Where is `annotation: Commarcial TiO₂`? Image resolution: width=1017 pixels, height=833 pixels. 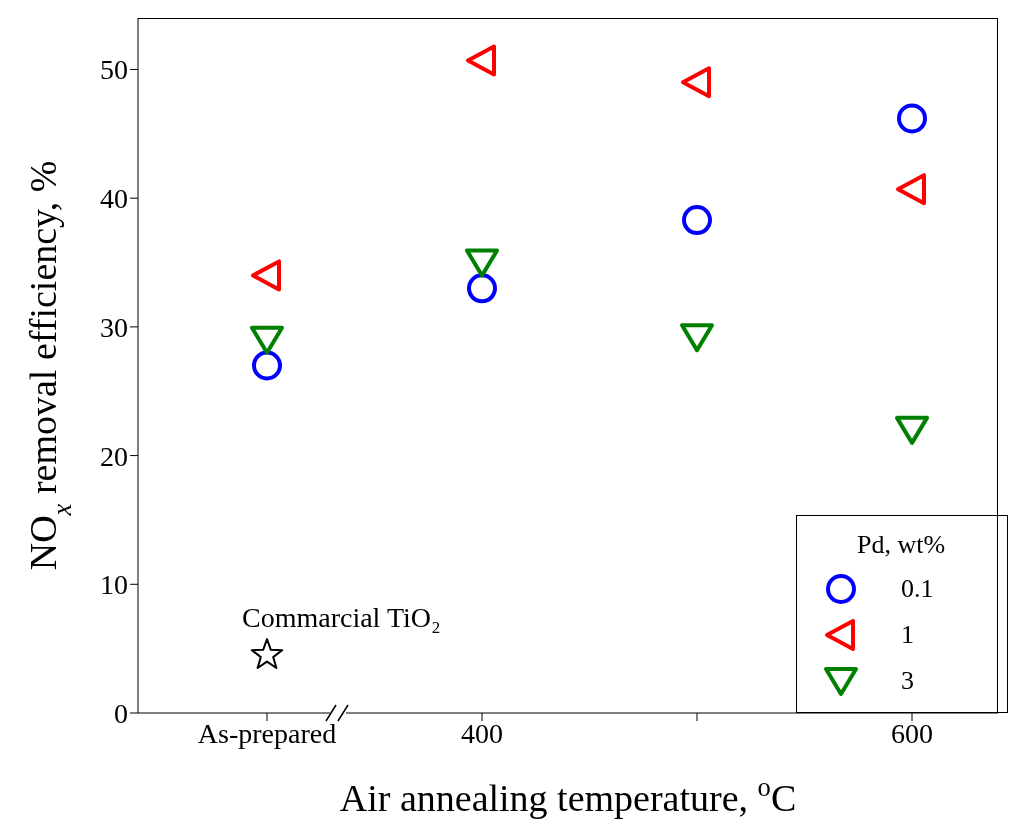
annotation: Commarcial TiO₂ is located at coordinates (341, 618).